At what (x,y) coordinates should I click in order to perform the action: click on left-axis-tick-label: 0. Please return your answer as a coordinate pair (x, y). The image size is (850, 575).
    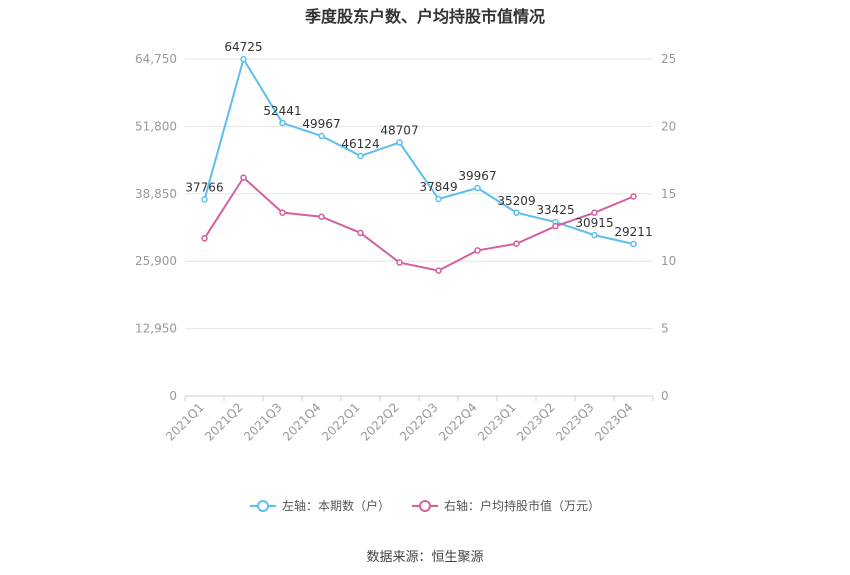
    Looking at the image, I should click on (173, 396).